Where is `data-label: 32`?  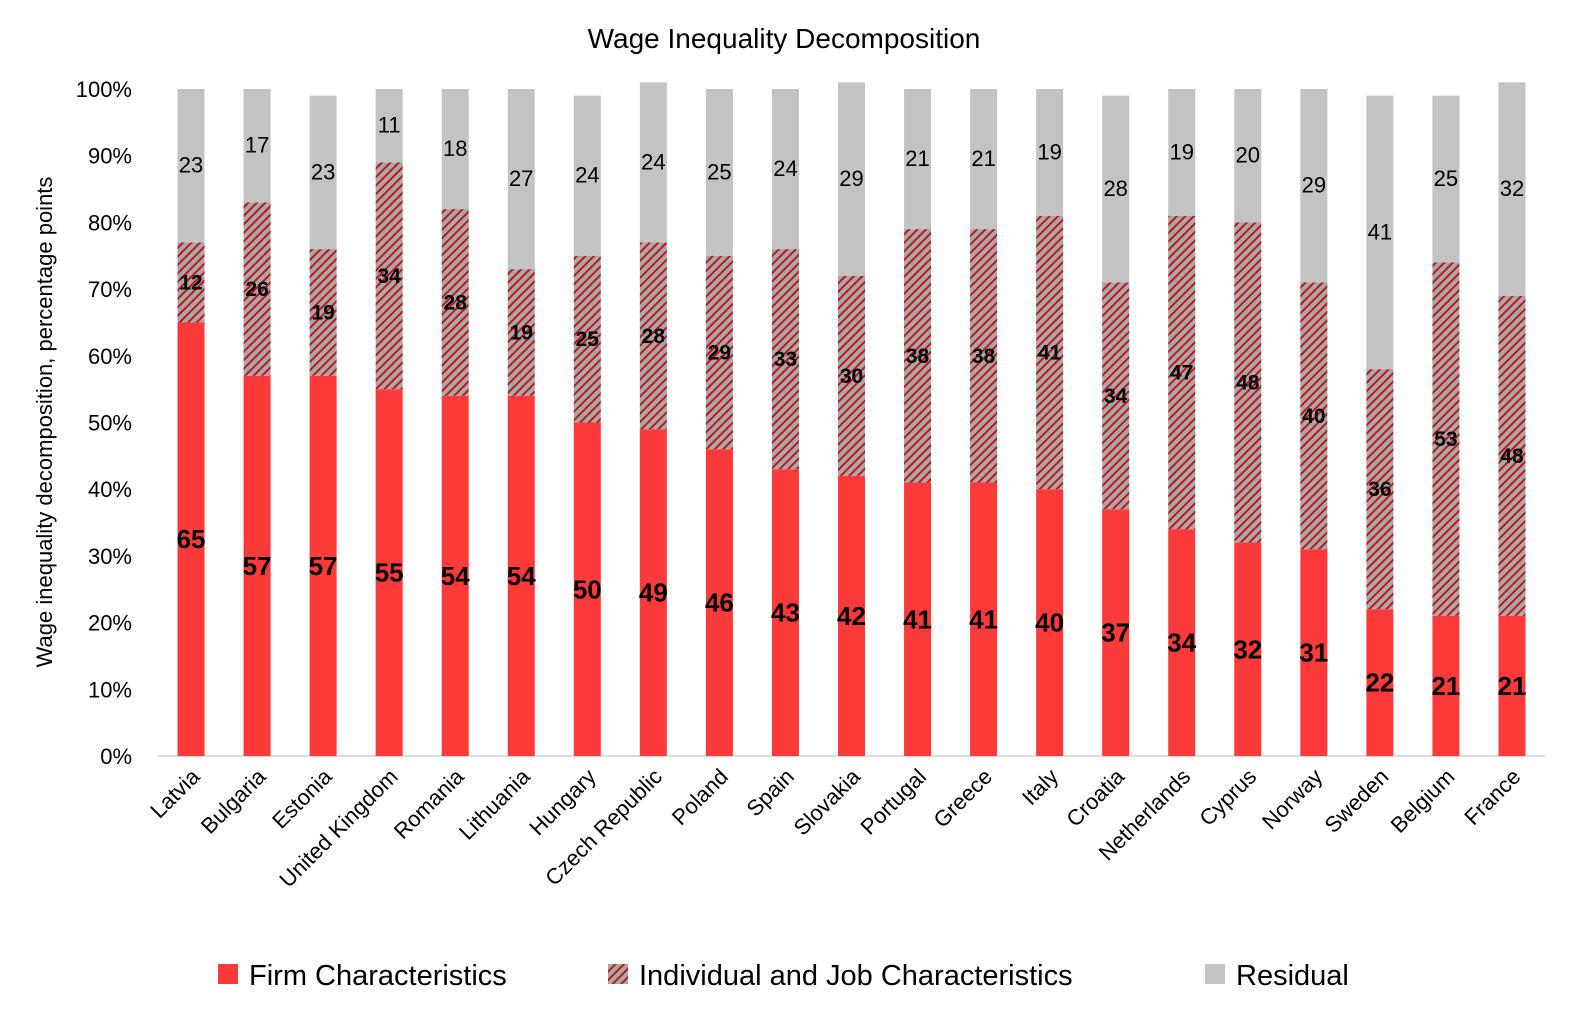 data-label: 32 is located at coordinates (1512, 188).